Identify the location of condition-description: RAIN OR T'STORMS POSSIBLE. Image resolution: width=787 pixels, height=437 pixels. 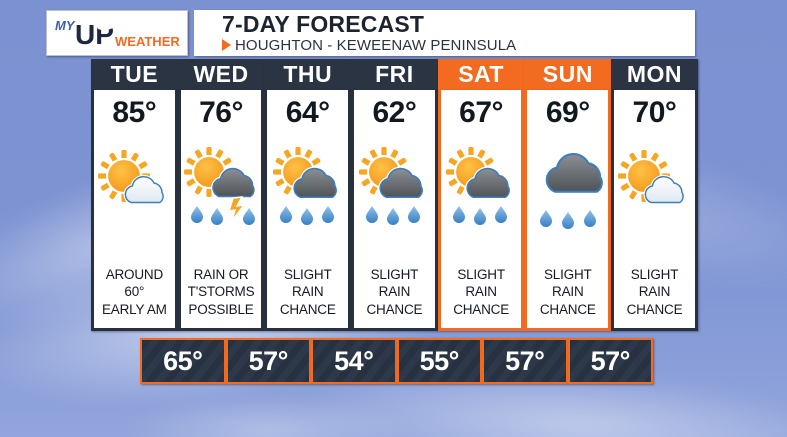
(221, 292).